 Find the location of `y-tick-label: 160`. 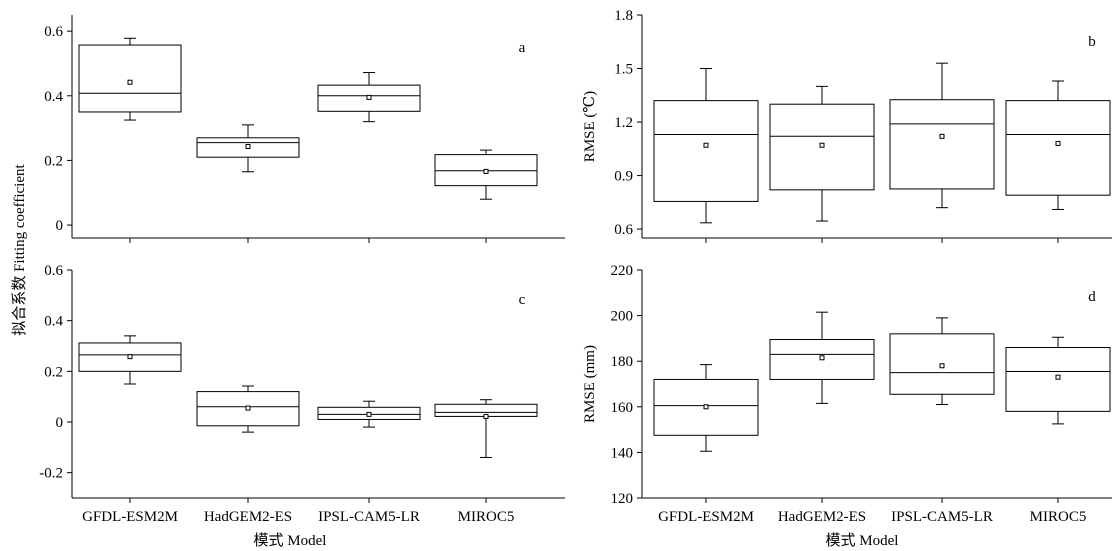

y-tick-label: 160 is located at coordinates (622, 408).